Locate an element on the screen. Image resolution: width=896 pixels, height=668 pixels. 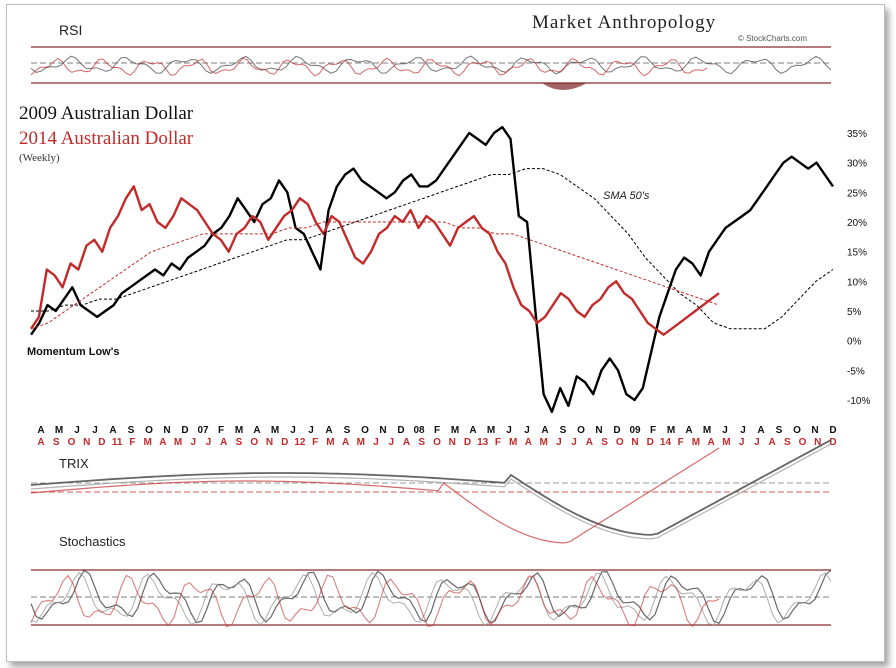
brand-logo: Market Anthropology © StockCharts.com is located at coordinates (669, 27).